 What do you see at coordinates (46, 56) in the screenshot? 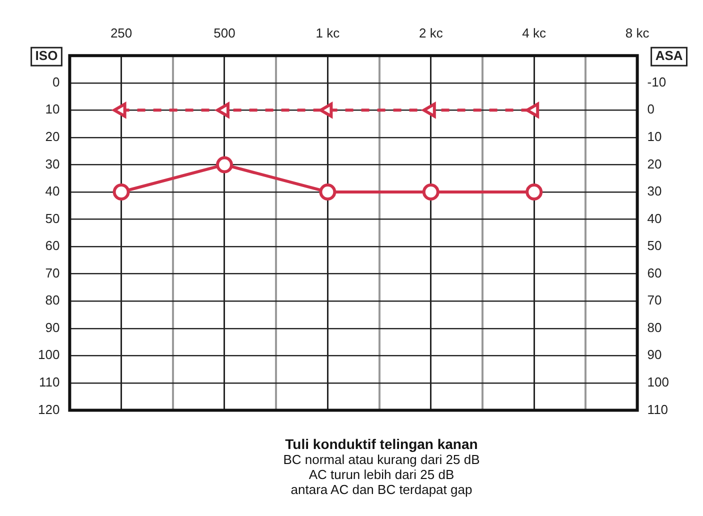
I see `y-axis-title: ISO` at bounding box center [46, 56].